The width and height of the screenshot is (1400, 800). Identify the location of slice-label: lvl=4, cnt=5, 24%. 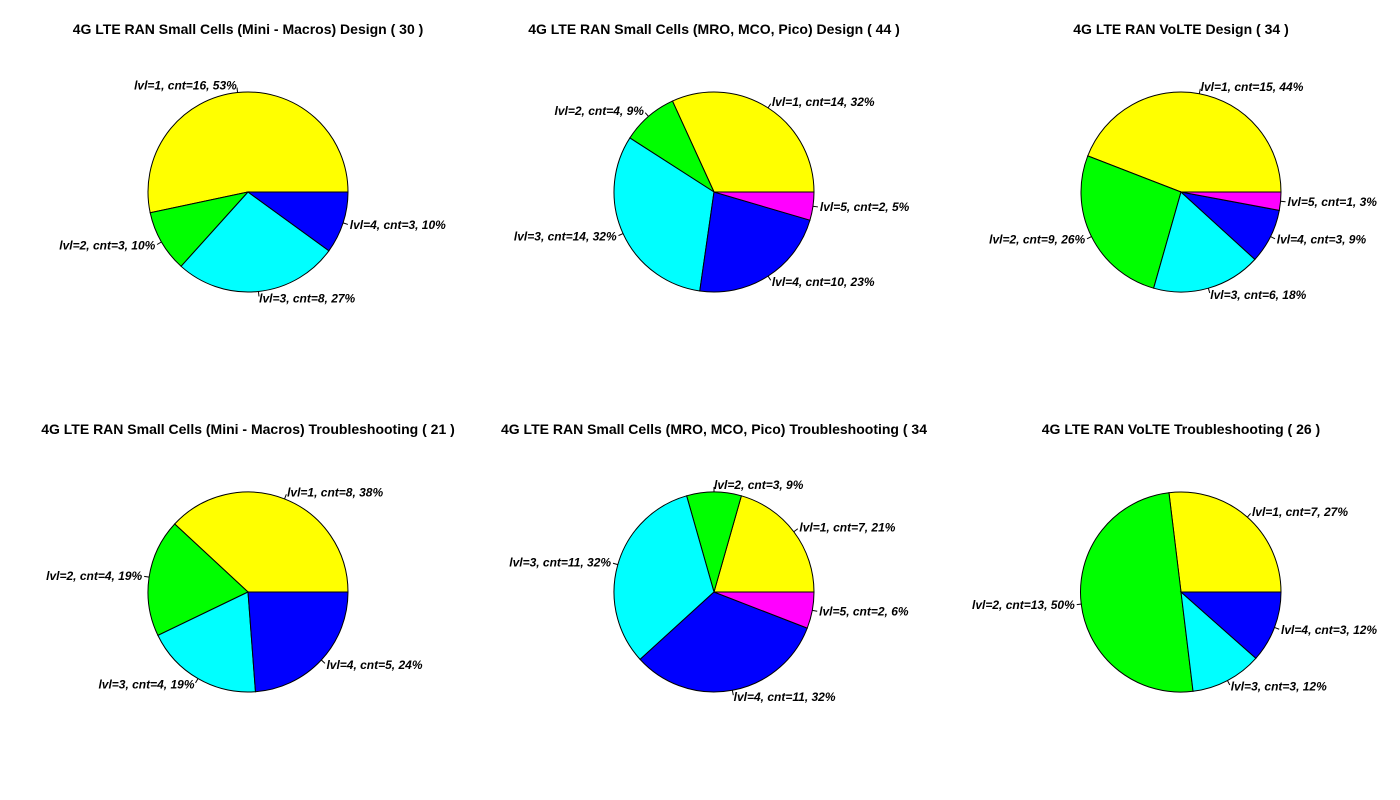
(374, 665).